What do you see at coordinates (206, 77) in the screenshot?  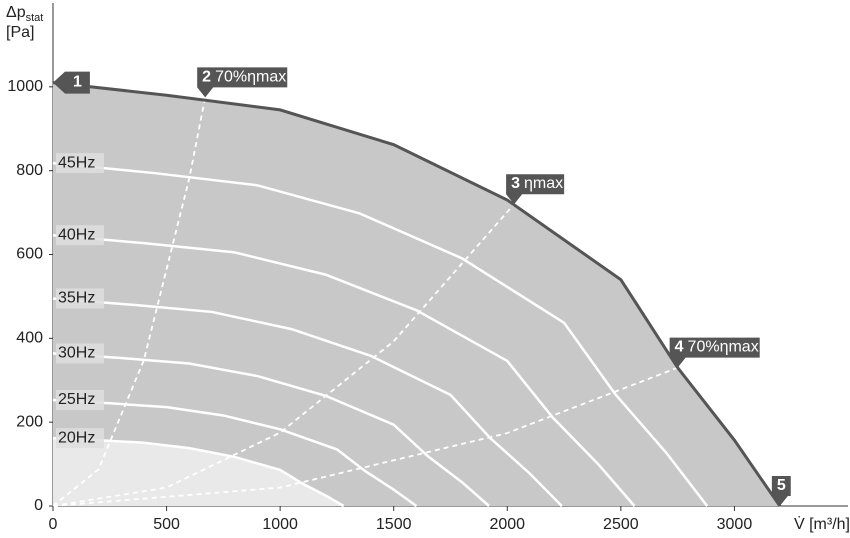 I see `point-id: 2` at bounding box center [206, 77].